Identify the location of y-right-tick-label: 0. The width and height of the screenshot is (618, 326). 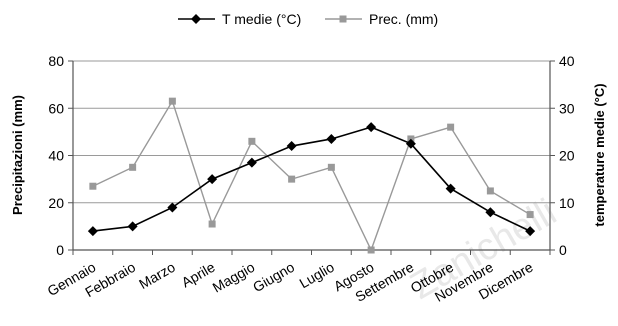
(563, 250).